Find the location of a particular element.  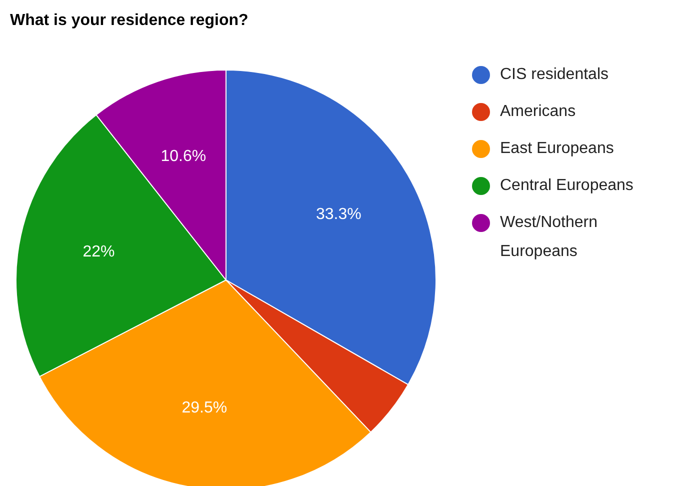

data-label: 33.3% is located at coordinates (339, 215).